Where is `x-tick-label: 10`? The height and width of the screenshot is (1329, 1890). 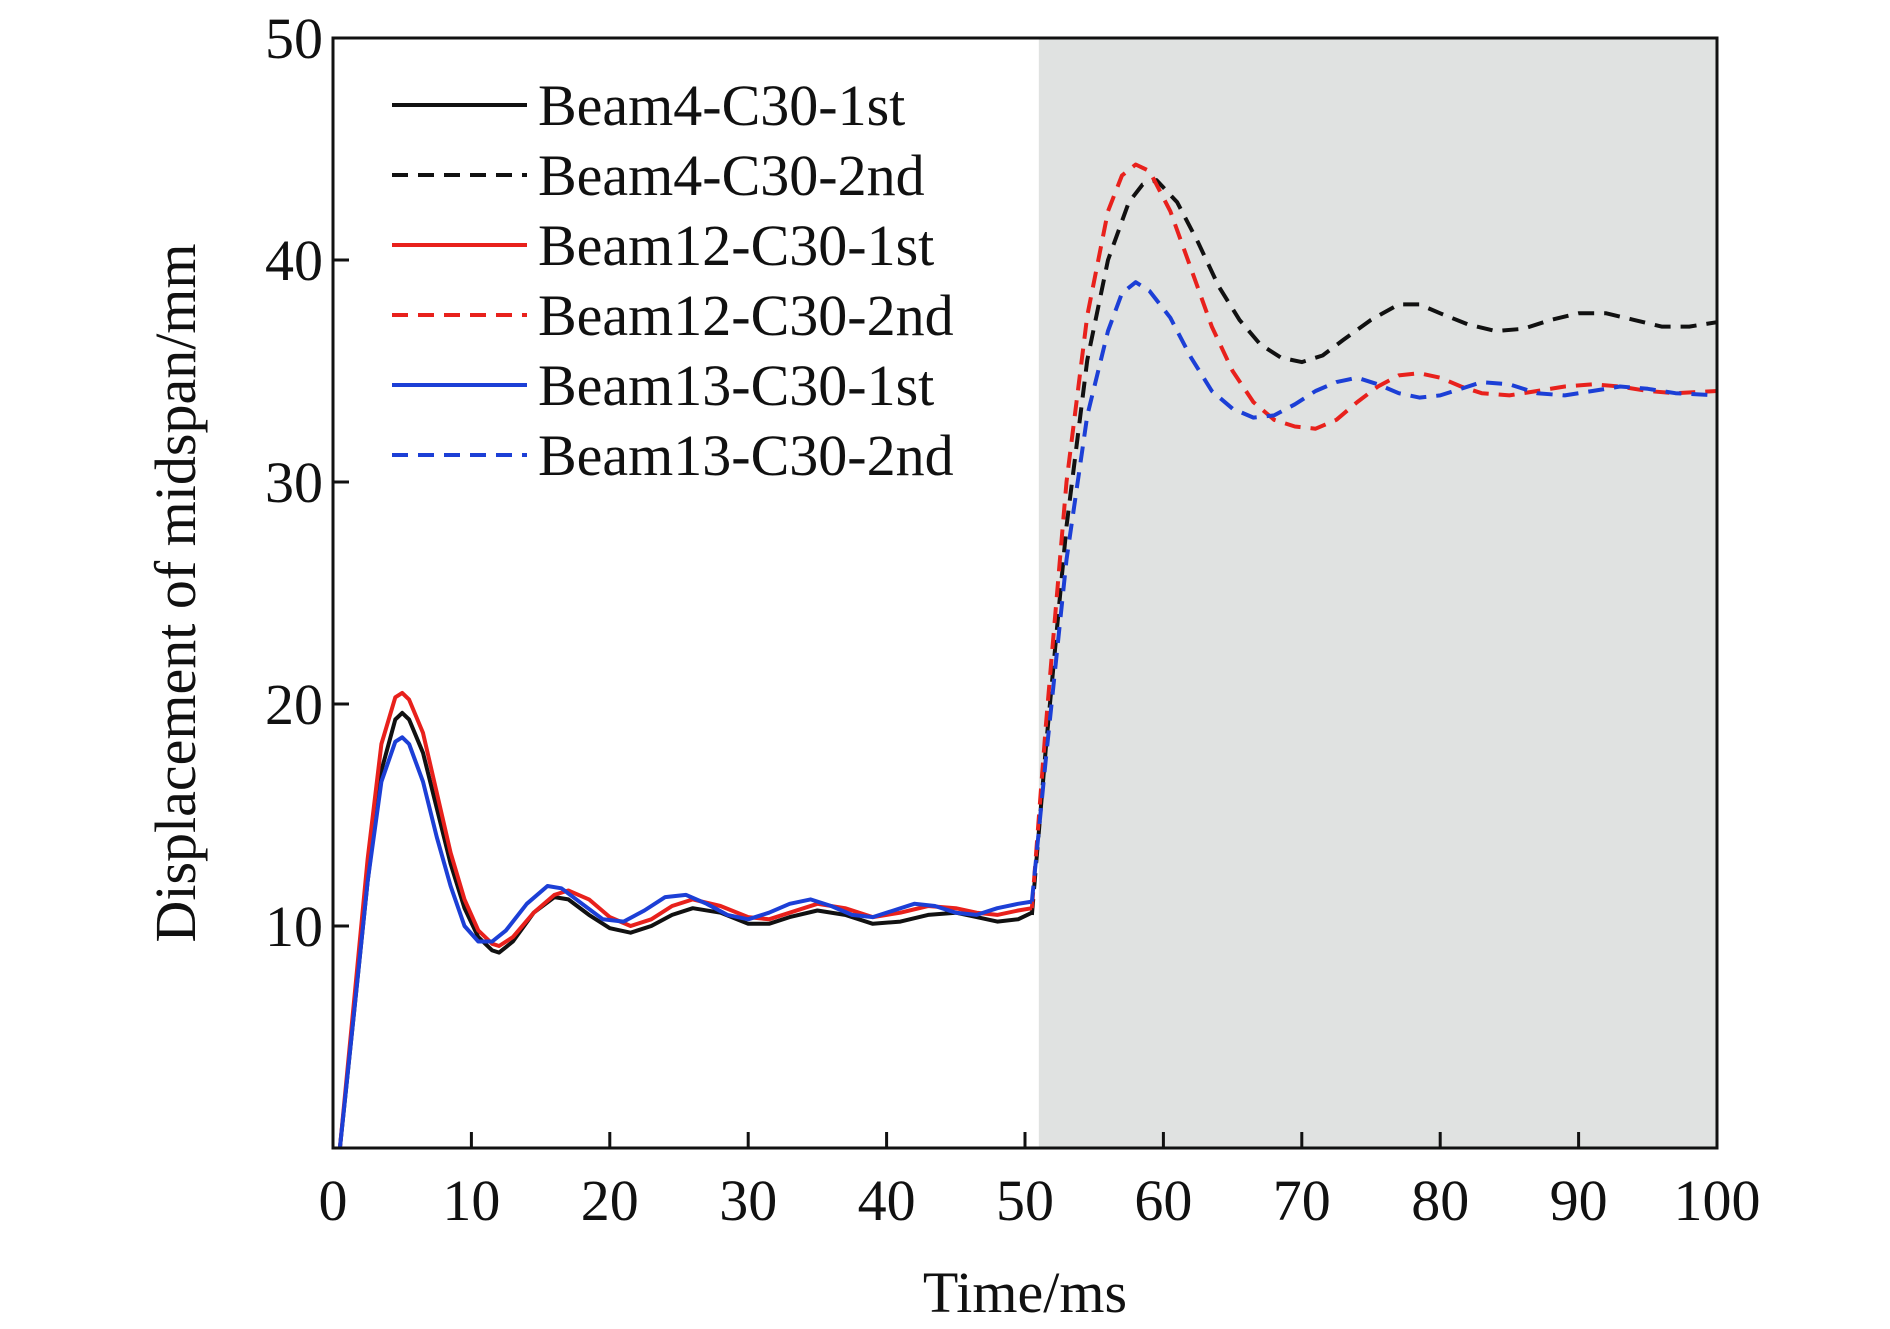 x-tick-label: 10 is located at coordinates (471, 1200).